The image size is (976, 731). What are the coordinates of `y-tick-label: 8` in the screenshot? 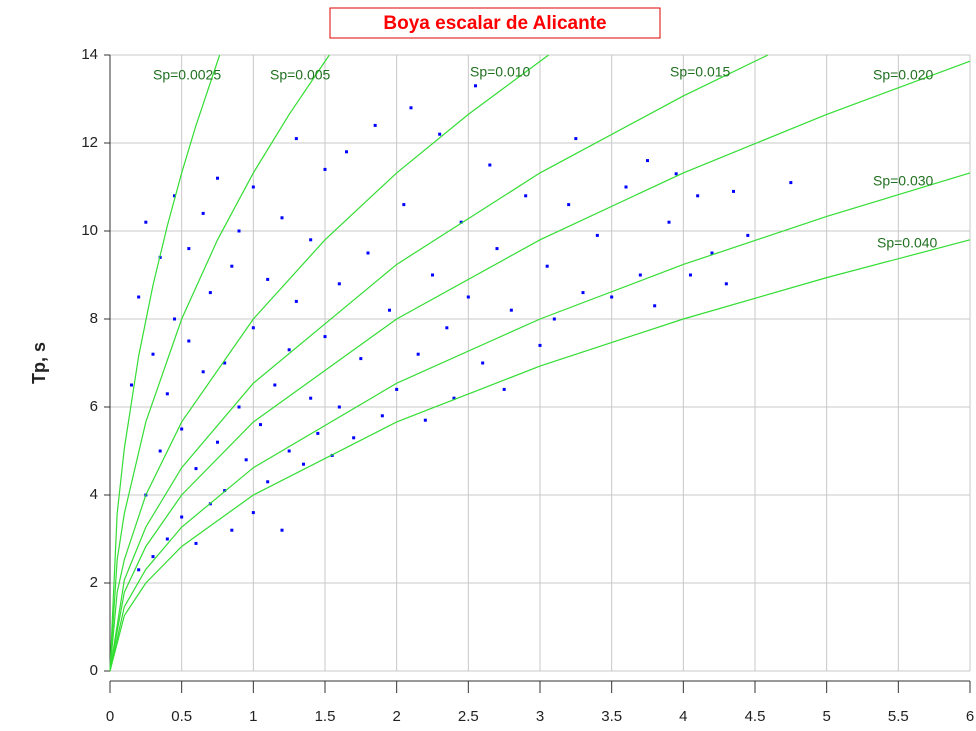 It's located at (94, 318).